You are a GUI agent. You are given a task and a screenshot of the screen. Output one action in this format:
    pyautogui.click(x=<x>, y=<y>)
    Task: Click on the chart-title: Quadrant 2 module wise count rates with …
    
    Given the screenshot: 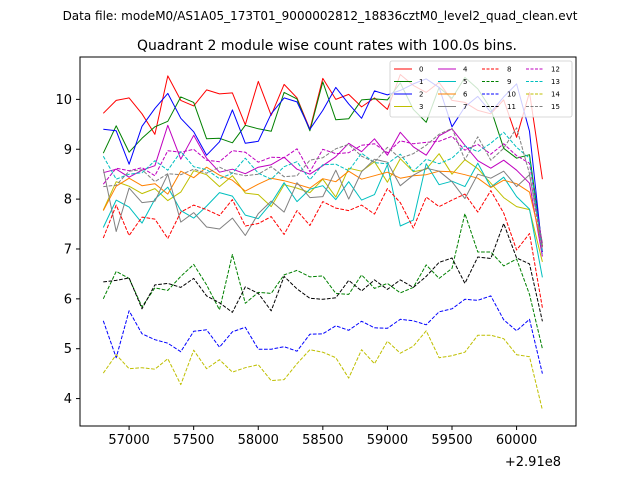 What is the action you would take?
    pyautogui.click(x=327, y=46)
    